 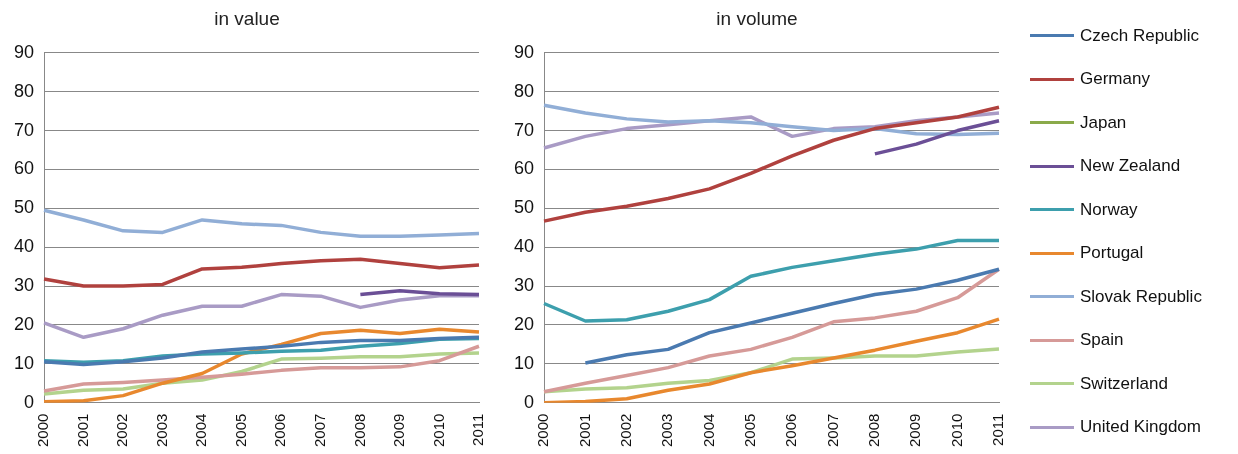 What do you see at coordinates (1109, 209) in the screenshot?
I see `legend-label: Norway` at bounding box center [1109, 209].